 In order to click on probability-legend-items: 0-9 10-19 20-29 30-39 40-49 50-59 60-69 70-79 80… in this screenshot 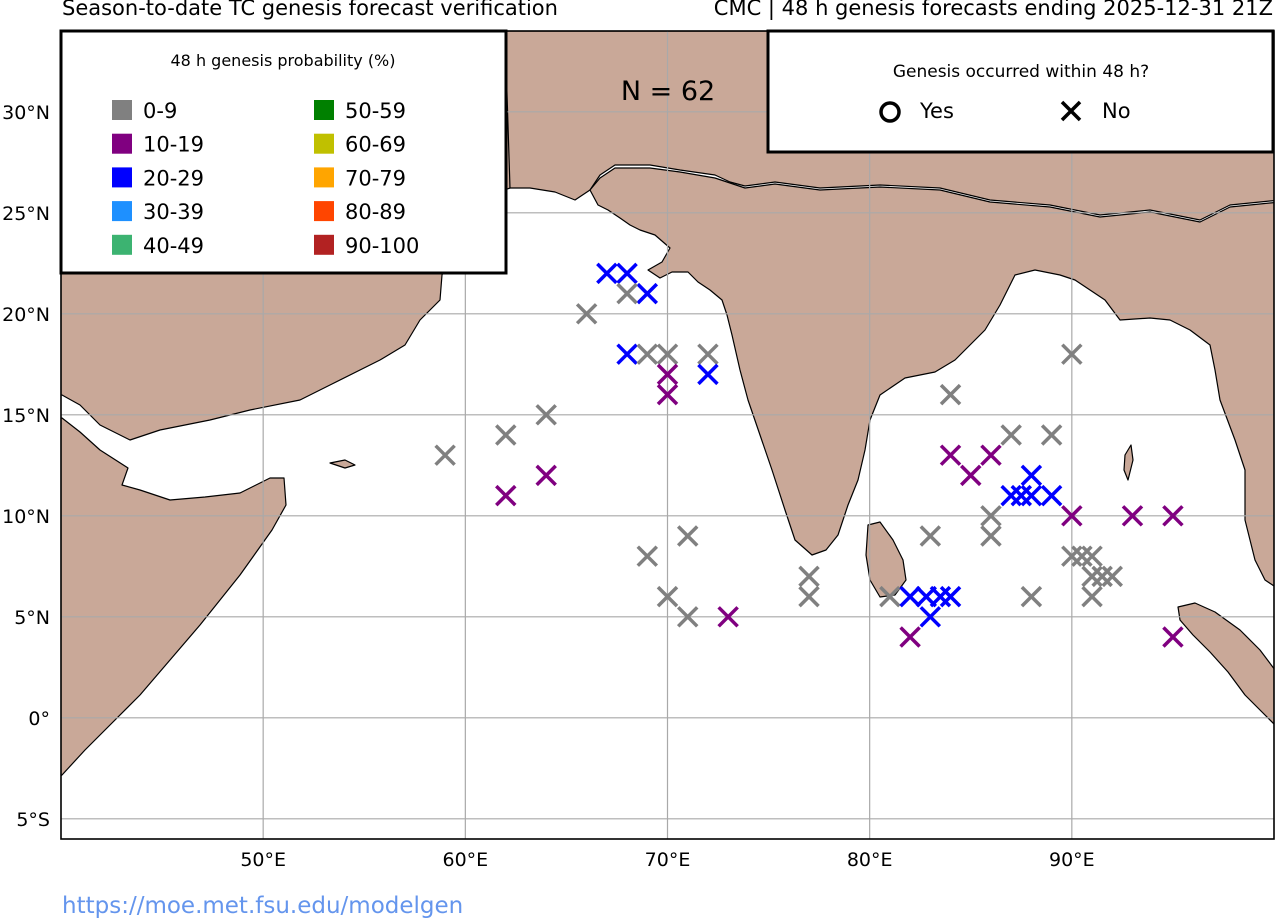, I will do `click(265, 178)`.